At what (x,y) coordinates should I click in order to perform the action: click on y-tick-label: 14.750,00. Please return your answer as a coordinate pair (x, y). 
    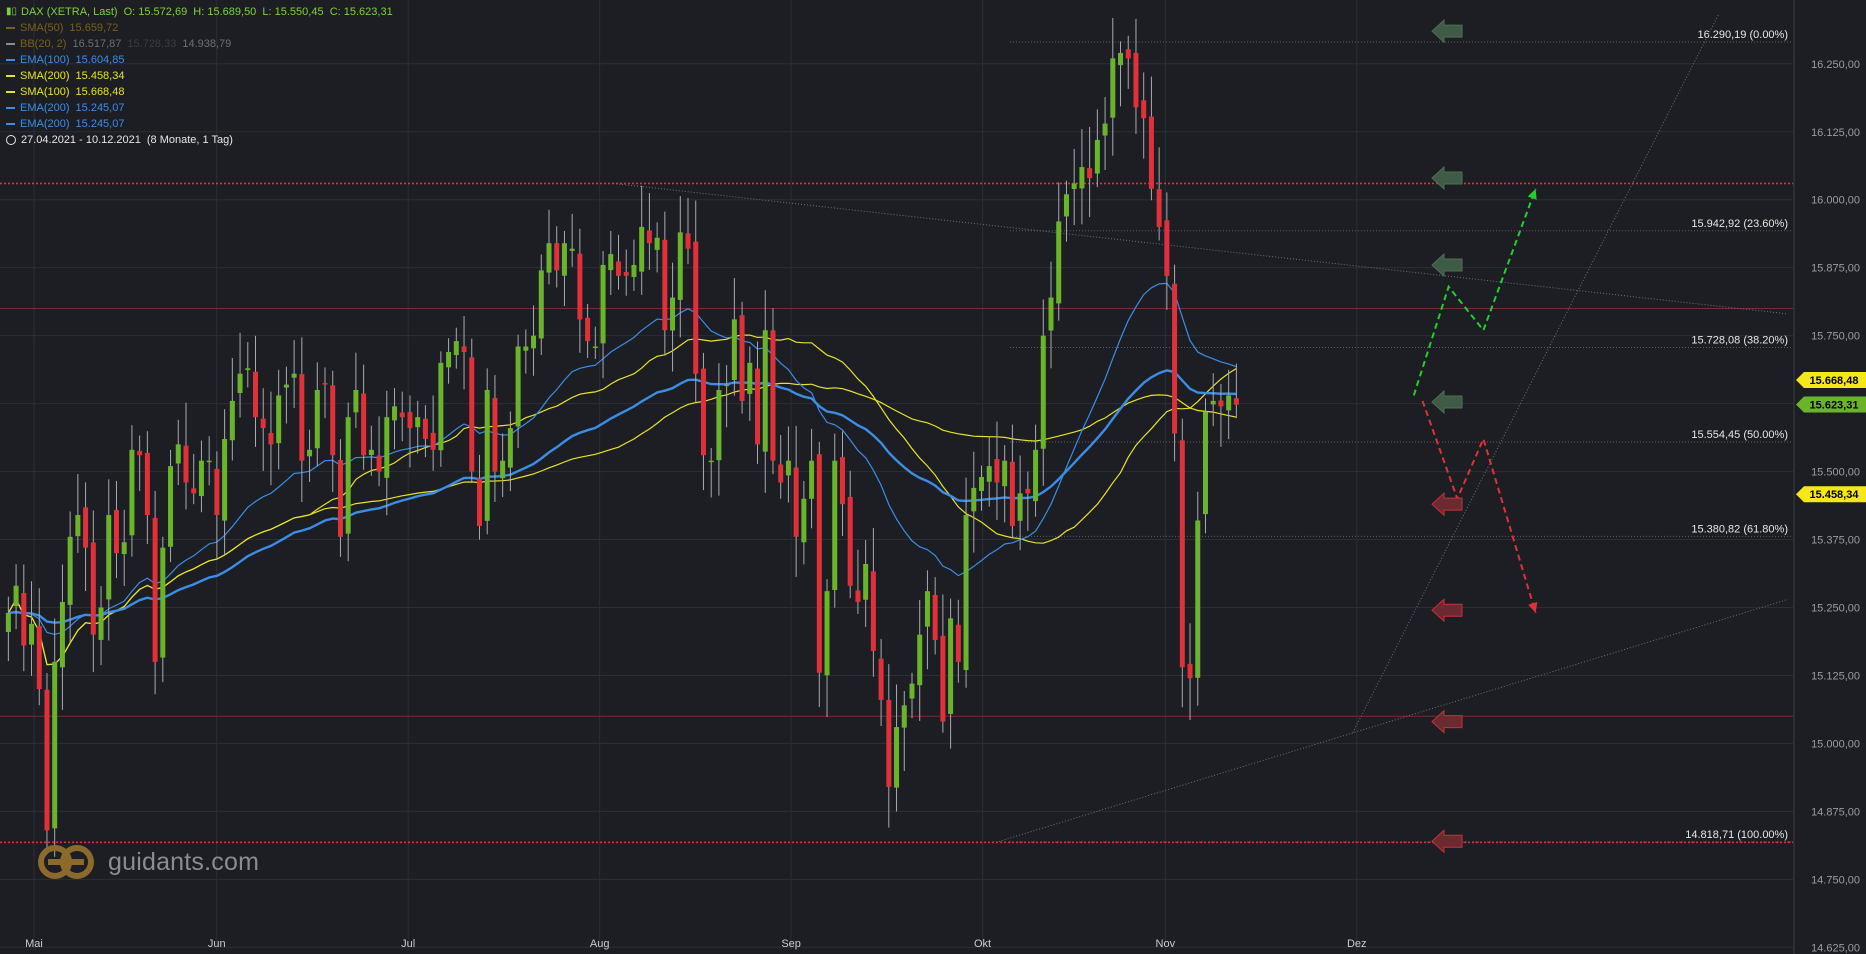
    Looking at the image, I should click on (1835, 880).